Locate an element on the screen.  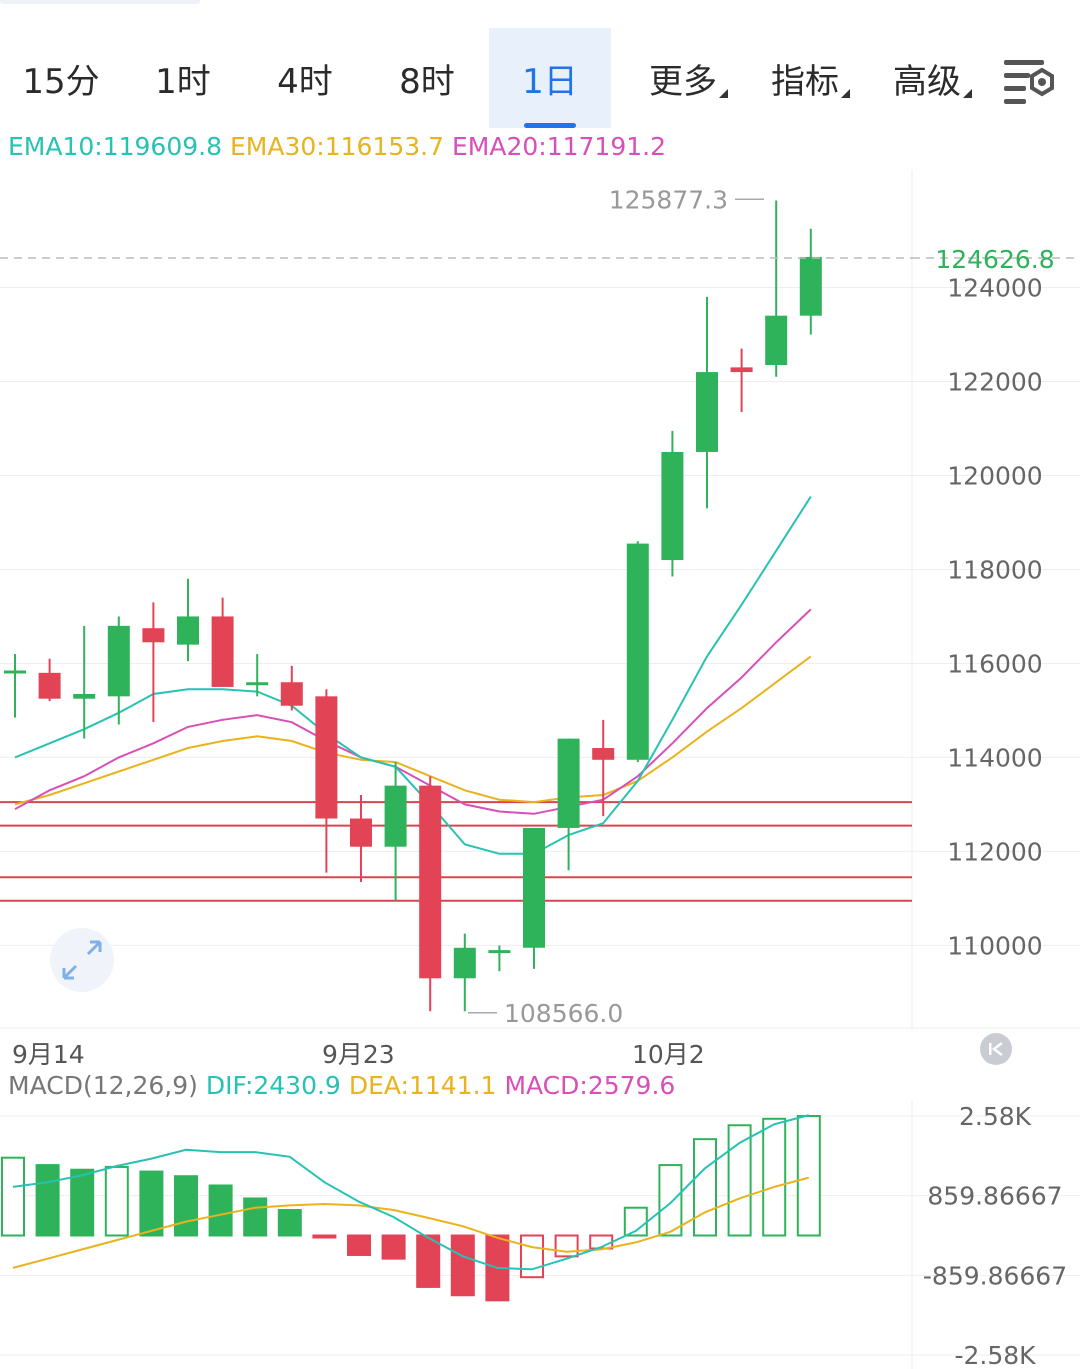
tab-label: 4时 is located at coordinates (305, 81).